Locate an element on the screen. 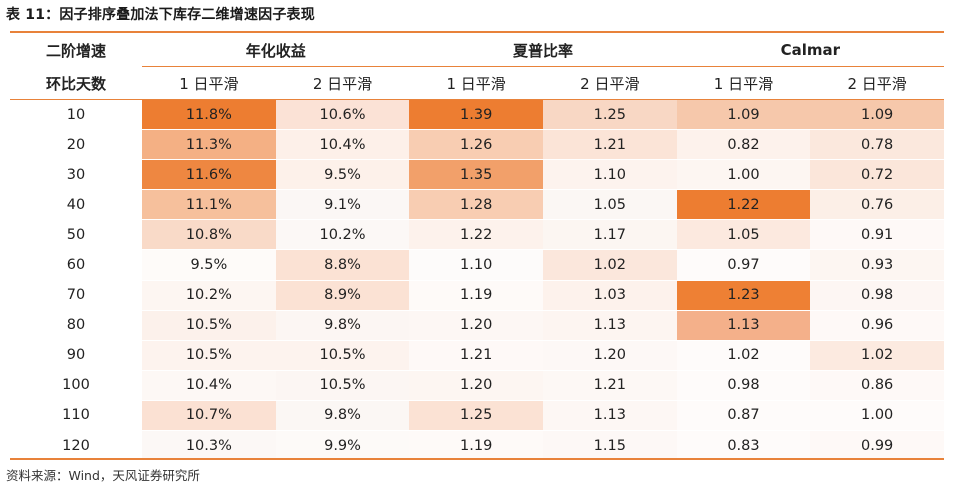 This screenshot has height=487, width=955. table-row: 20 11.3% 10.4% 1.26 1.21 0.82 0.78 is located at coordinates (477, 145).